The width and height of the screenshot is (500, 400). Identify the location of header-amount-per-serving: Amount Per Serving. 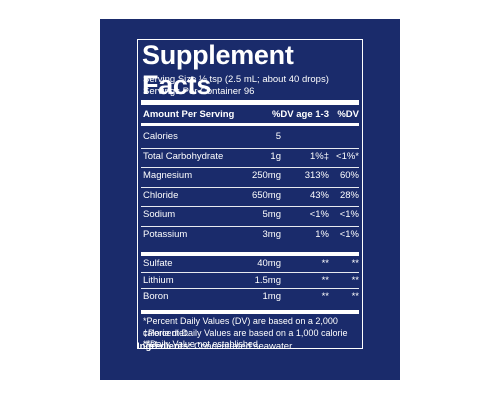
(189, 114).